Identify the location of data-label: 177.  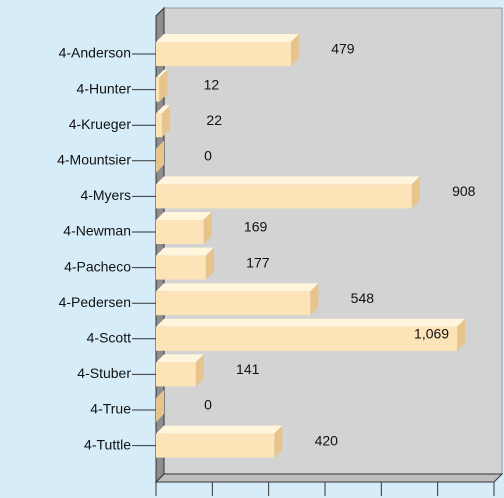
(258, 262).